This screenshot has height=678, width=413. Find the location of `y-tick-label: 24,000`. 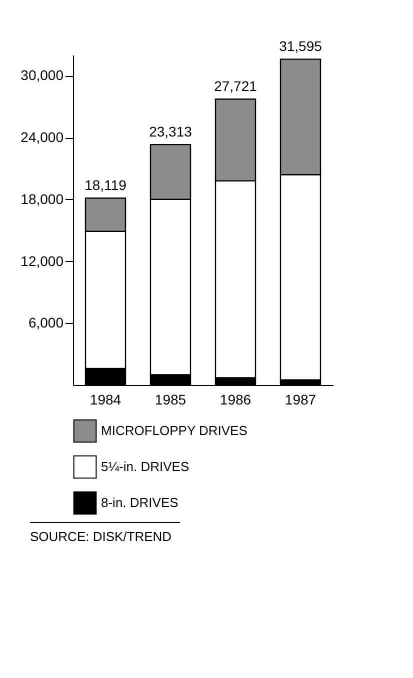

y-tick-label: 24,000 is located at coordinates (42, 137).